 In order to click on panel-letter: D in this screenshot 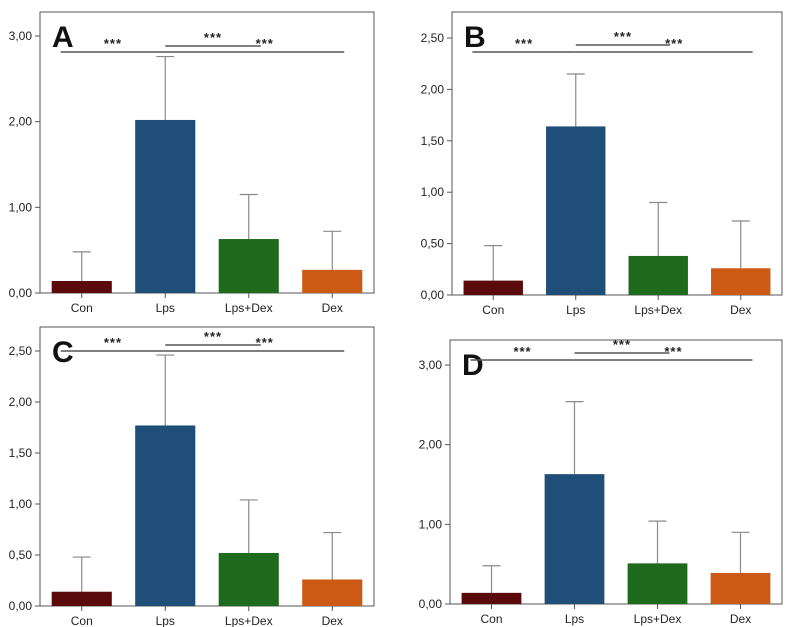, I will do `click(473, 365)`.